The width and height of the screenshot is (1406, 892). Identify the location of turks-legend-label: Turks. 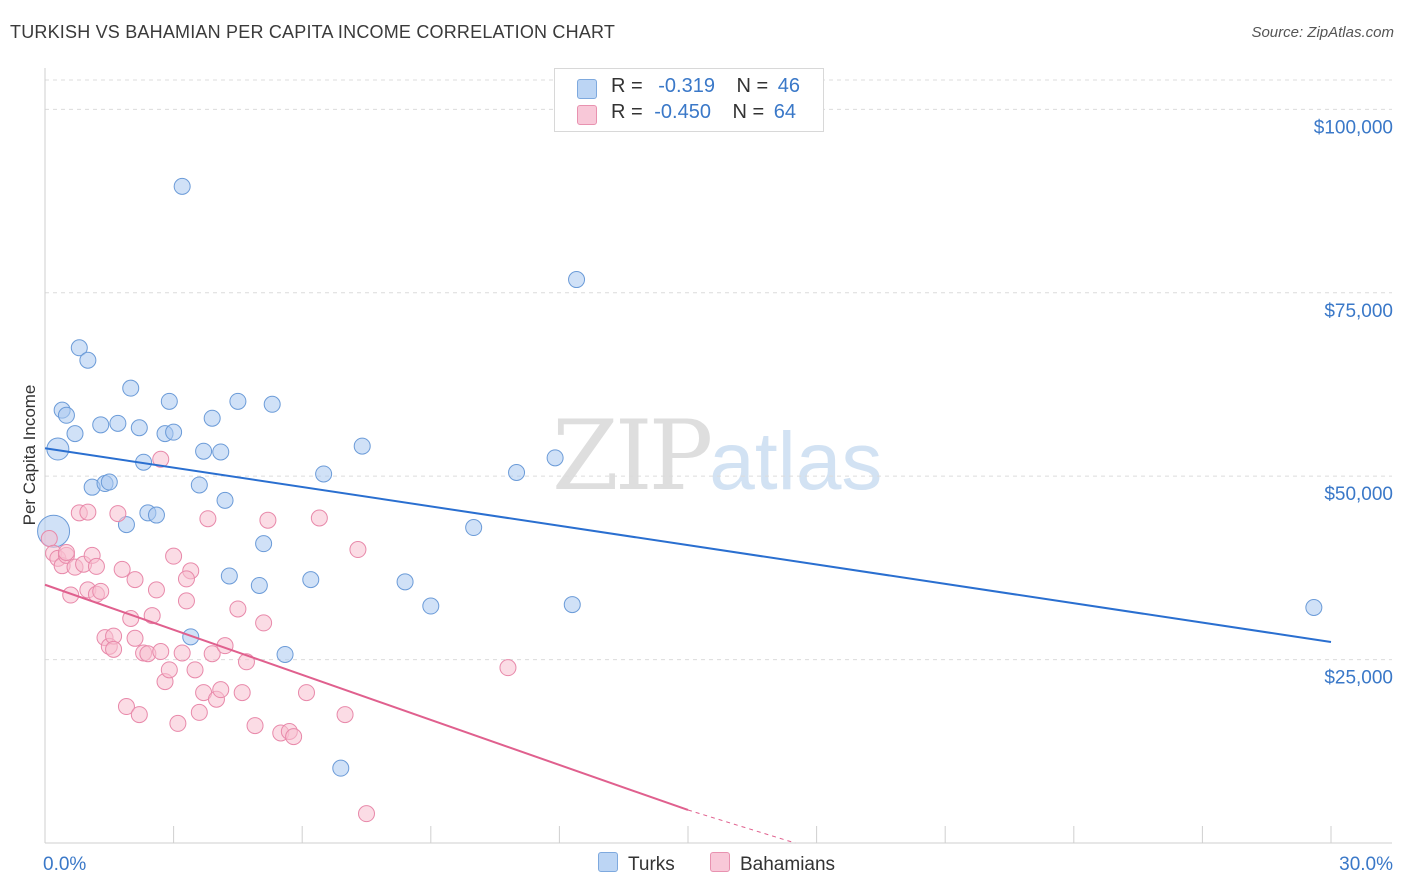
(651, 864).